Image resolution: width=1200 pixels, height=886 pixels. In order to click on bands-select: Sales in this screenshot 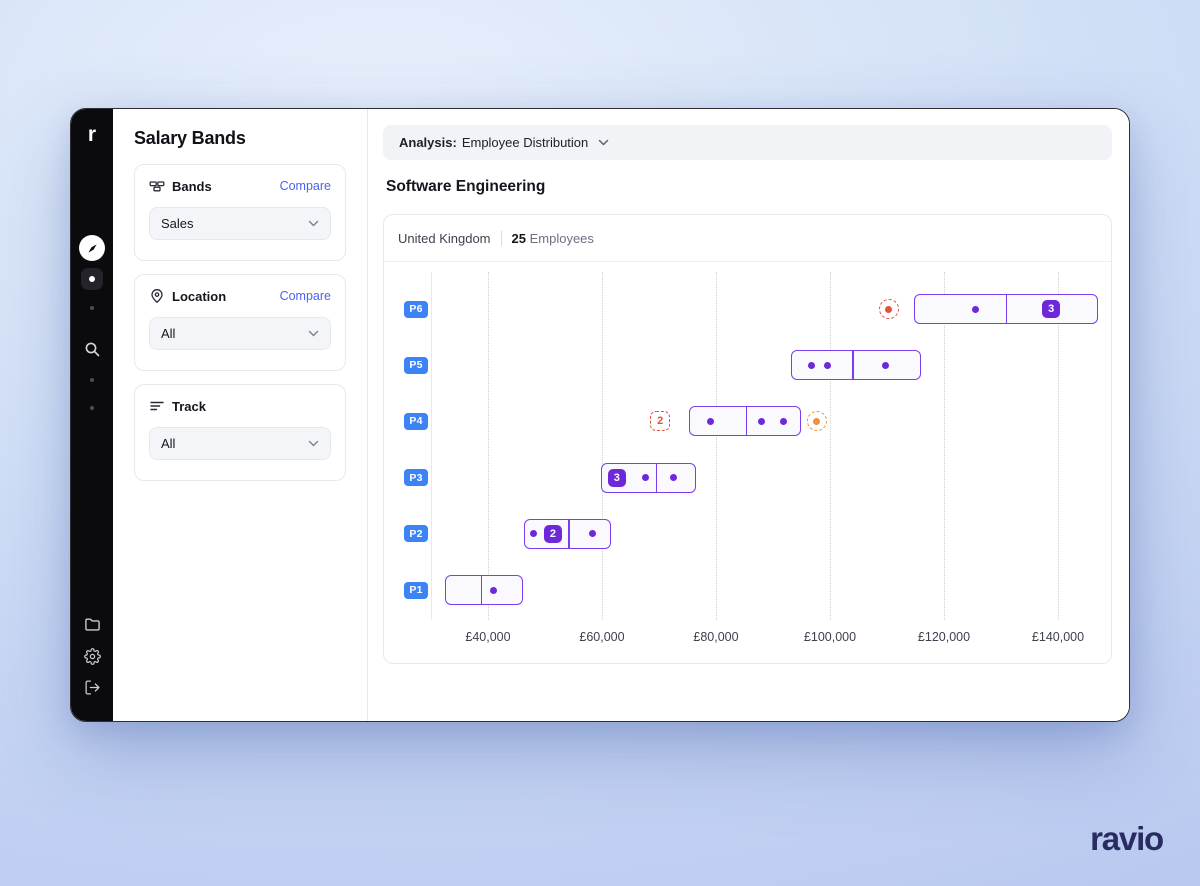, I will do `click(240, 223)`.